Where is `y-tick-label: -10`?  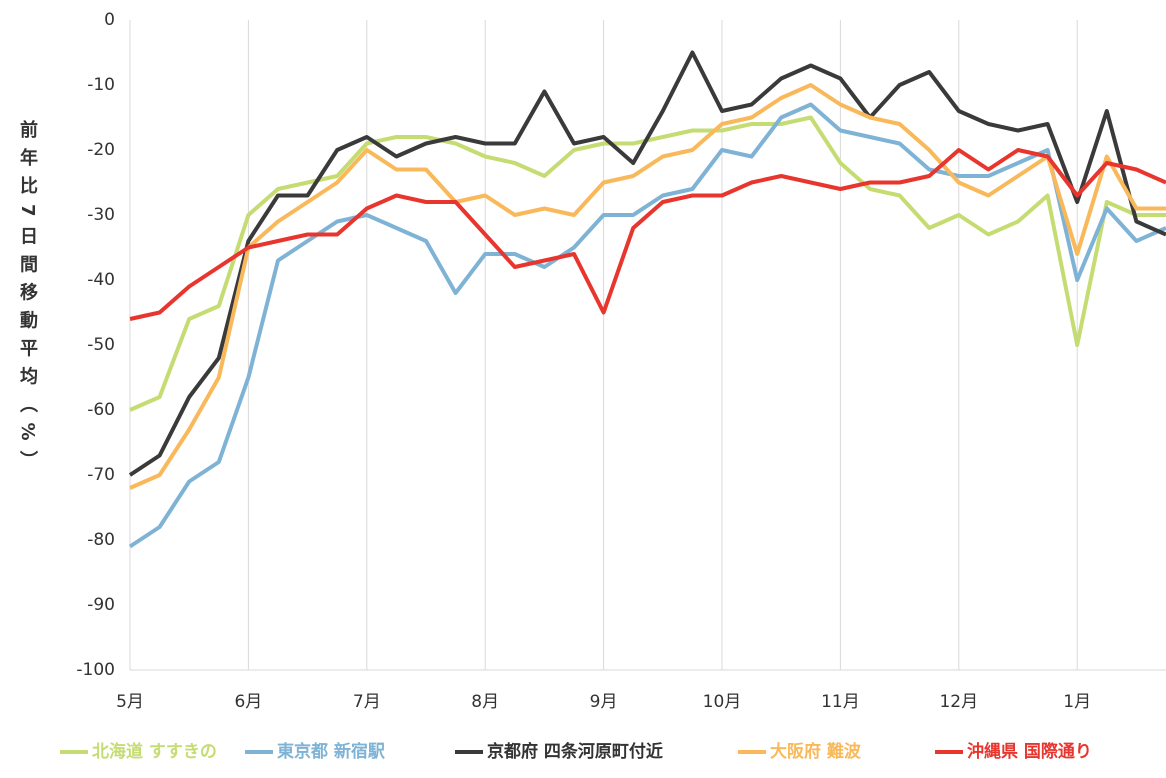 y-tick-label: -10 is located at coordinates (101, 85).